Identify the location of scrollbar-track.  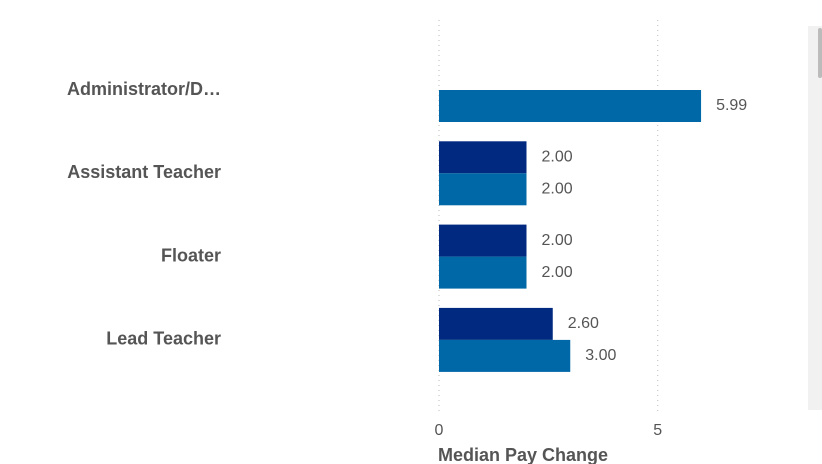
(815, 218).